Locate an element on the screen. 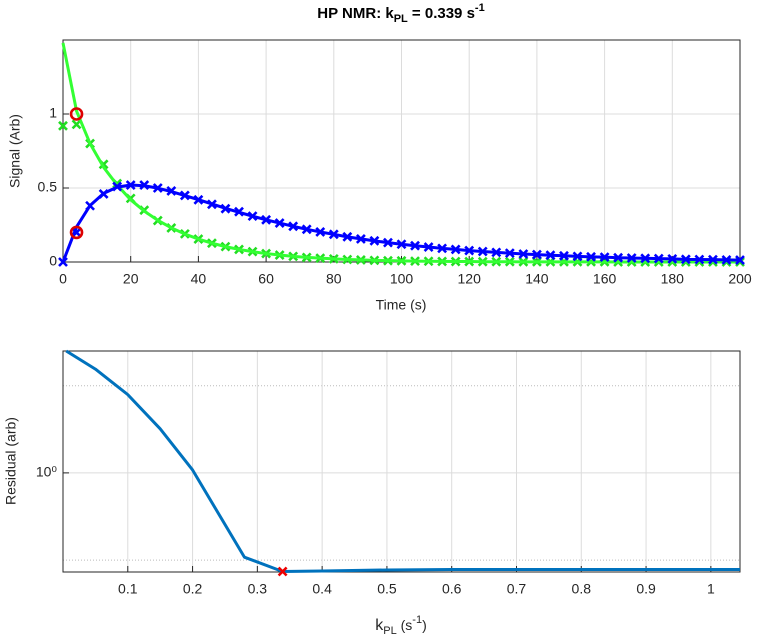 The height and width of the screenshot is (642, 758). x-axis-label: Time (s) is located at coordinates (401, 305).